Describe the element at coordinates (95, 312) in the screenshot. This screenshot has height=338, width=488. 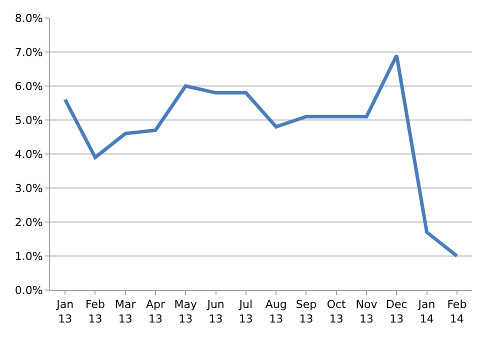
I see `x-tick-label: Feb 13` at that location.